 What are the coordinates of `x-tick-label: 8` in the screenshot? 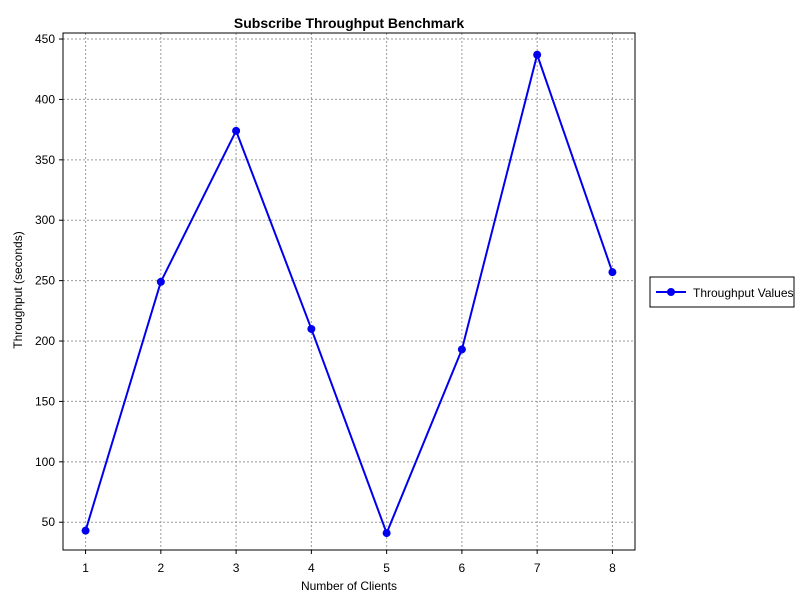 It's located at (612, 568).